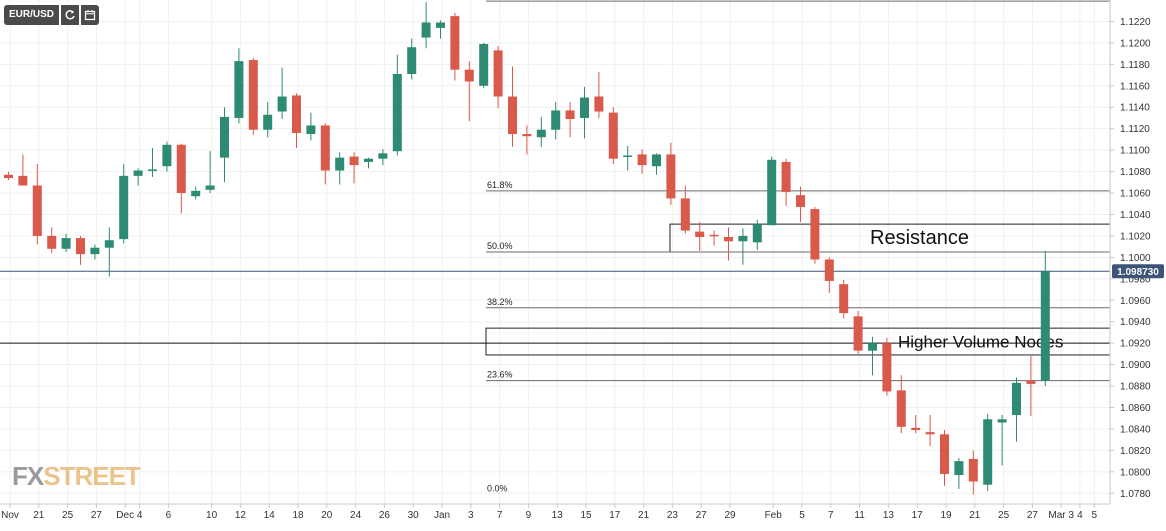  What do you see at coordinates (831, 515) in the screenshot?
I see `x-tick-label: 7` at bounding box center [831, 515].